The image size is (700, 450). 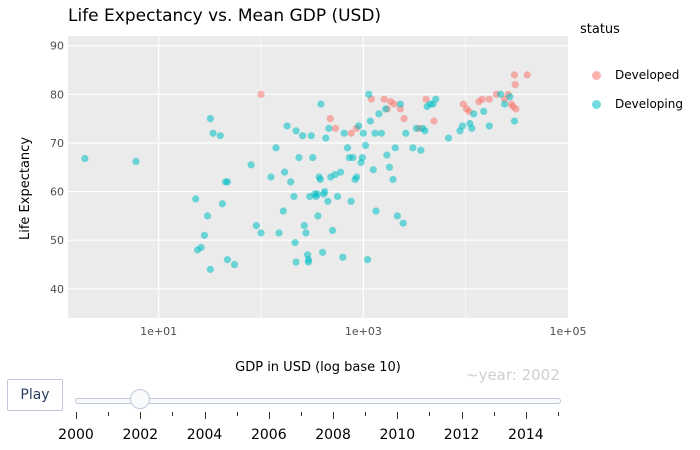 I want to click on slider-label: 2014, so click(x=526, y=435).